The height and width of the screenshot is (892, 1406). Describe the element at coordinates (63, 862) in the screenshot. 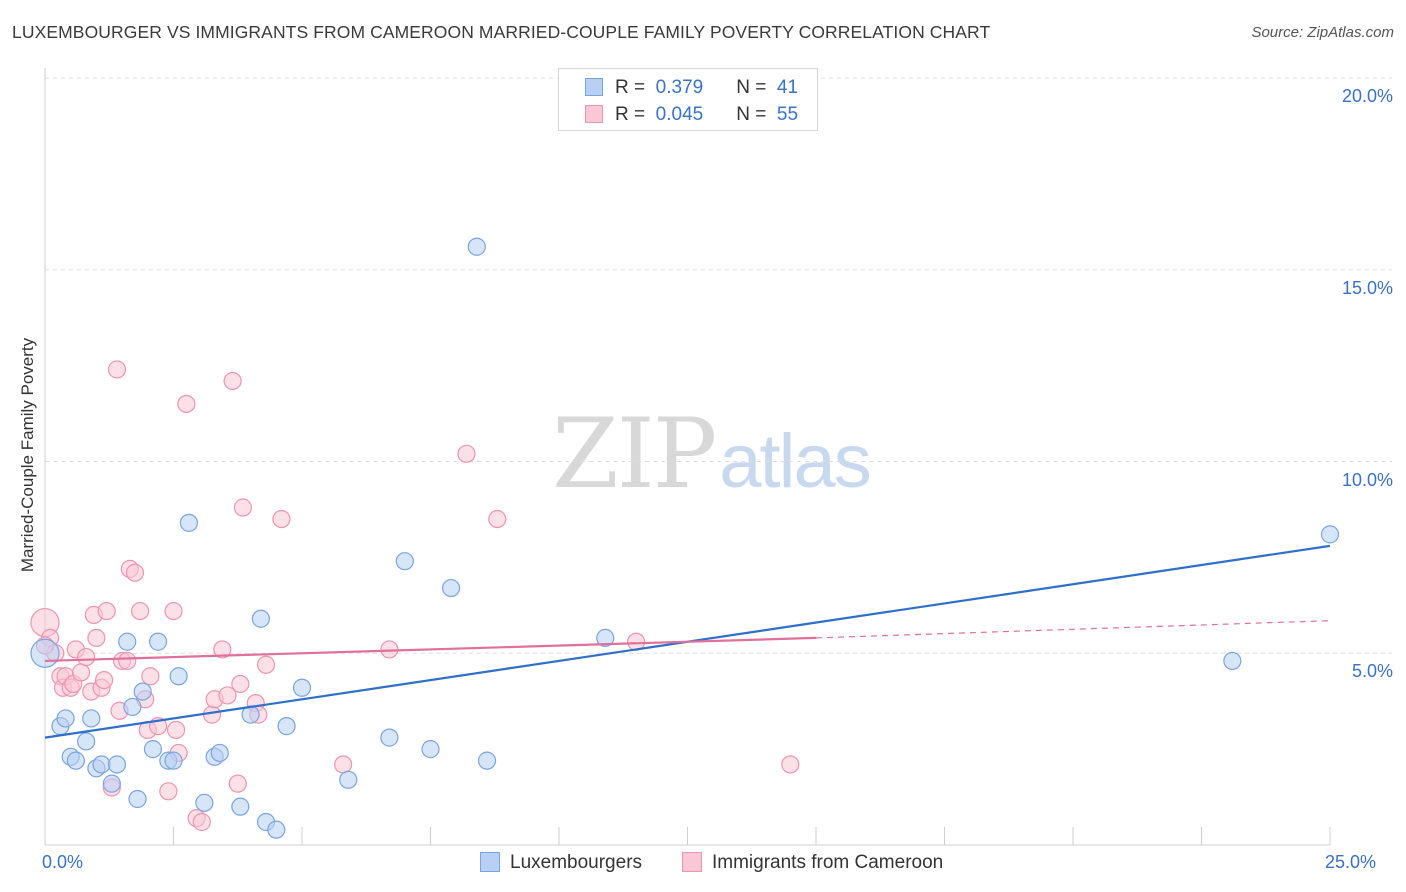

I see `x-tick-label-min: 0.0%` at that location.